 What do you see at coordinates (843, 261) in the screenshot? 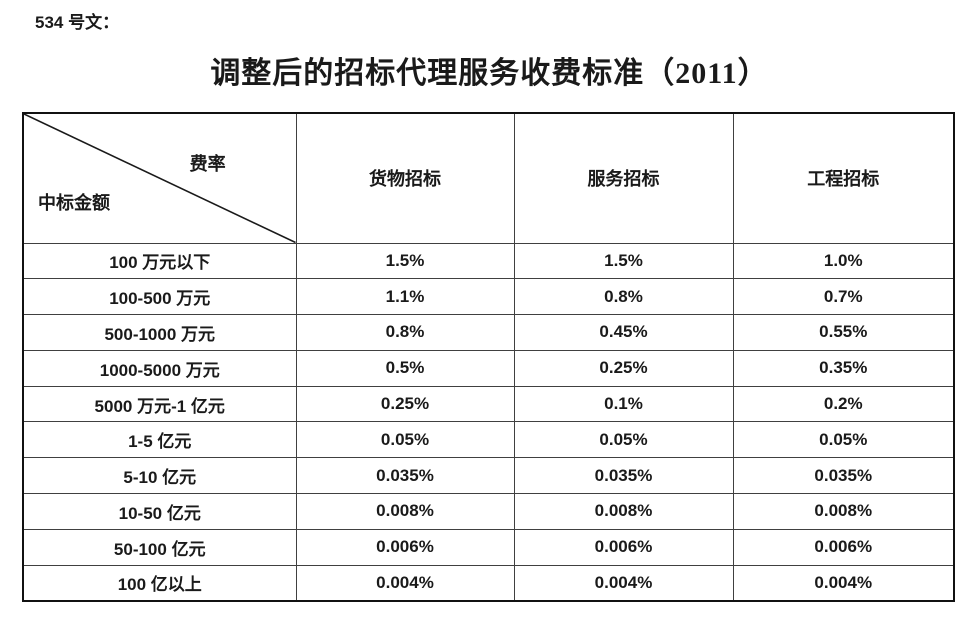
I see `rate-cell: 1.0%` at bounding box center [843, 261].